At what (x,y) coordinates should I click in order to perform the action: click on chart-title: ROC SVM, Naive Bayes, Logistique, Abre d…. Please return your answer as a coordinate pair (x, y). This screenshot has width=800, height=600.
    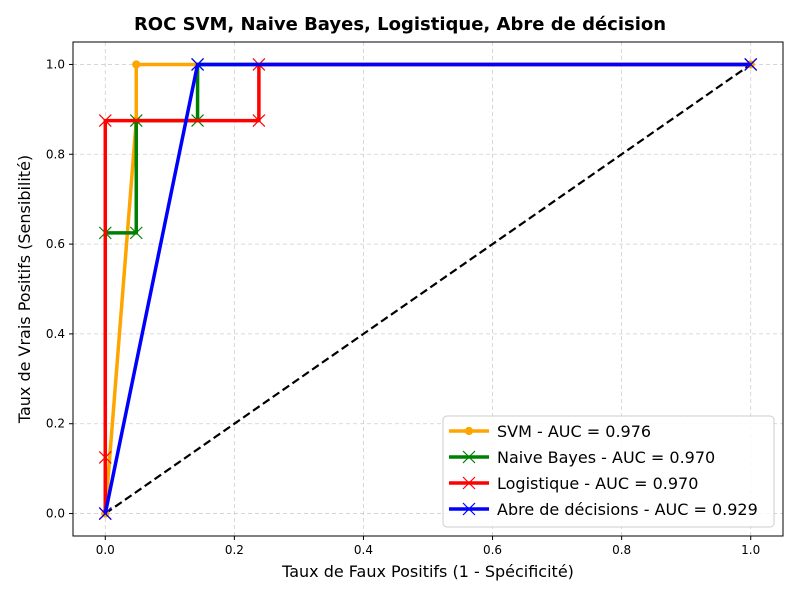
    Looking at the image, I should click on (400, 24).